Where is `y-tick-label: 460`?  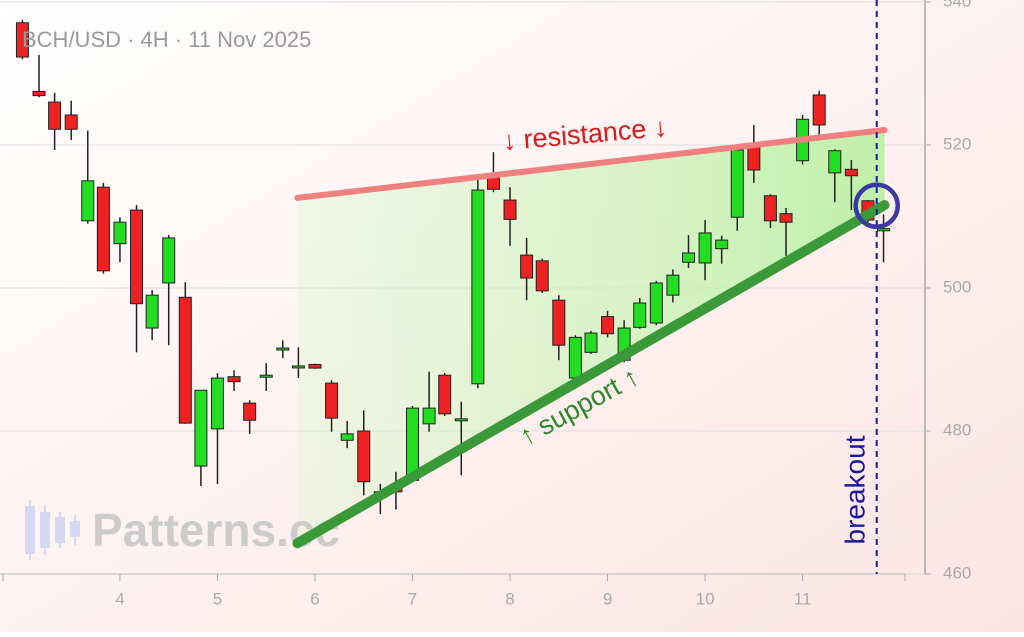
y-tick-label: 460 is located at coordinates (957, 572).